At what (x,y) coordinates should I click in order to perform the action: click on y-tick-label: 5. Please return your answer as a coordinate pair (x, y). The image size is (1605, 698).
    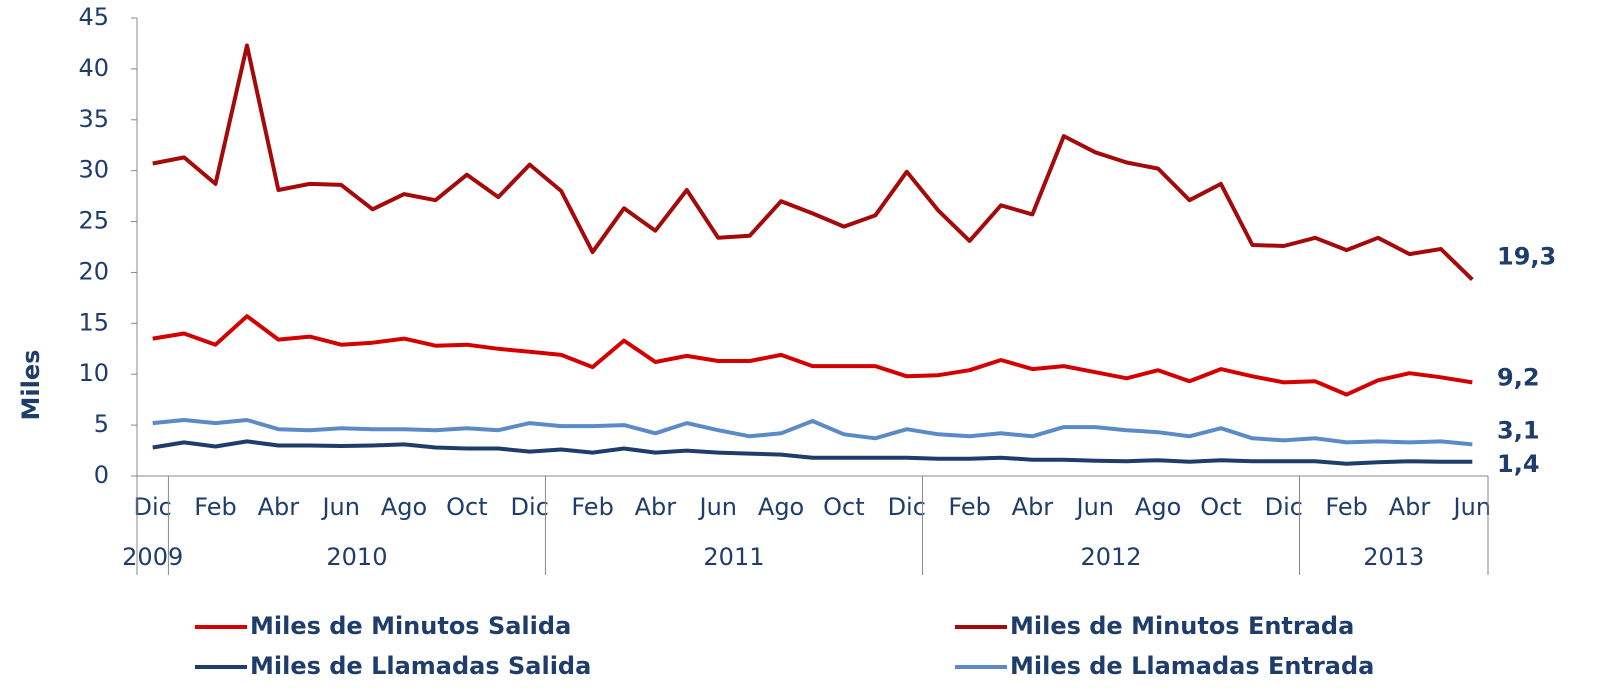
    Looking at the image, I should click on (101, 424).